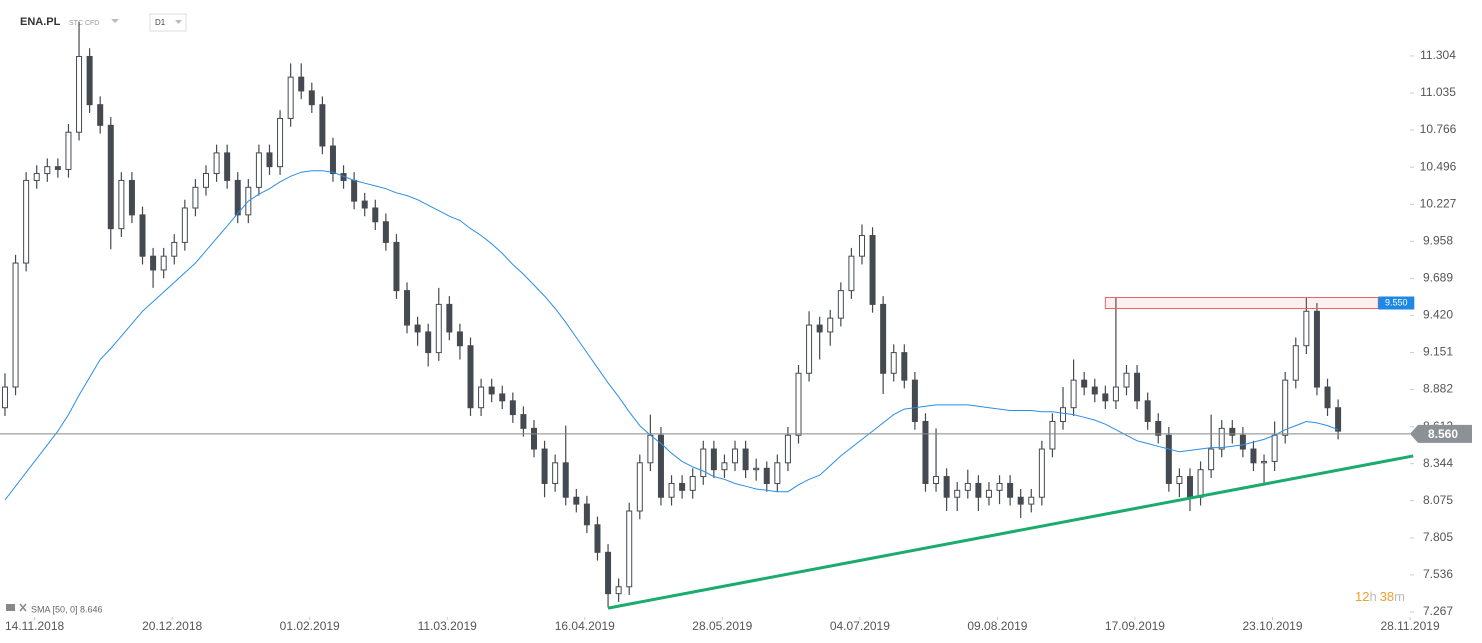 Image resolution: width=1482 pixels, height=643 pixels. I want to click on current-price-label: 8.560, so click(1443, 434).